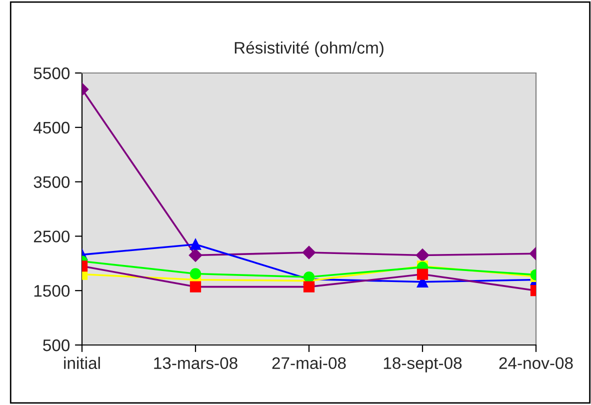  What do you see at coordinates (423, 364) in the screenshot?
I see `x-tick-label: 18-sept-08` at bounding box center [423, 364].